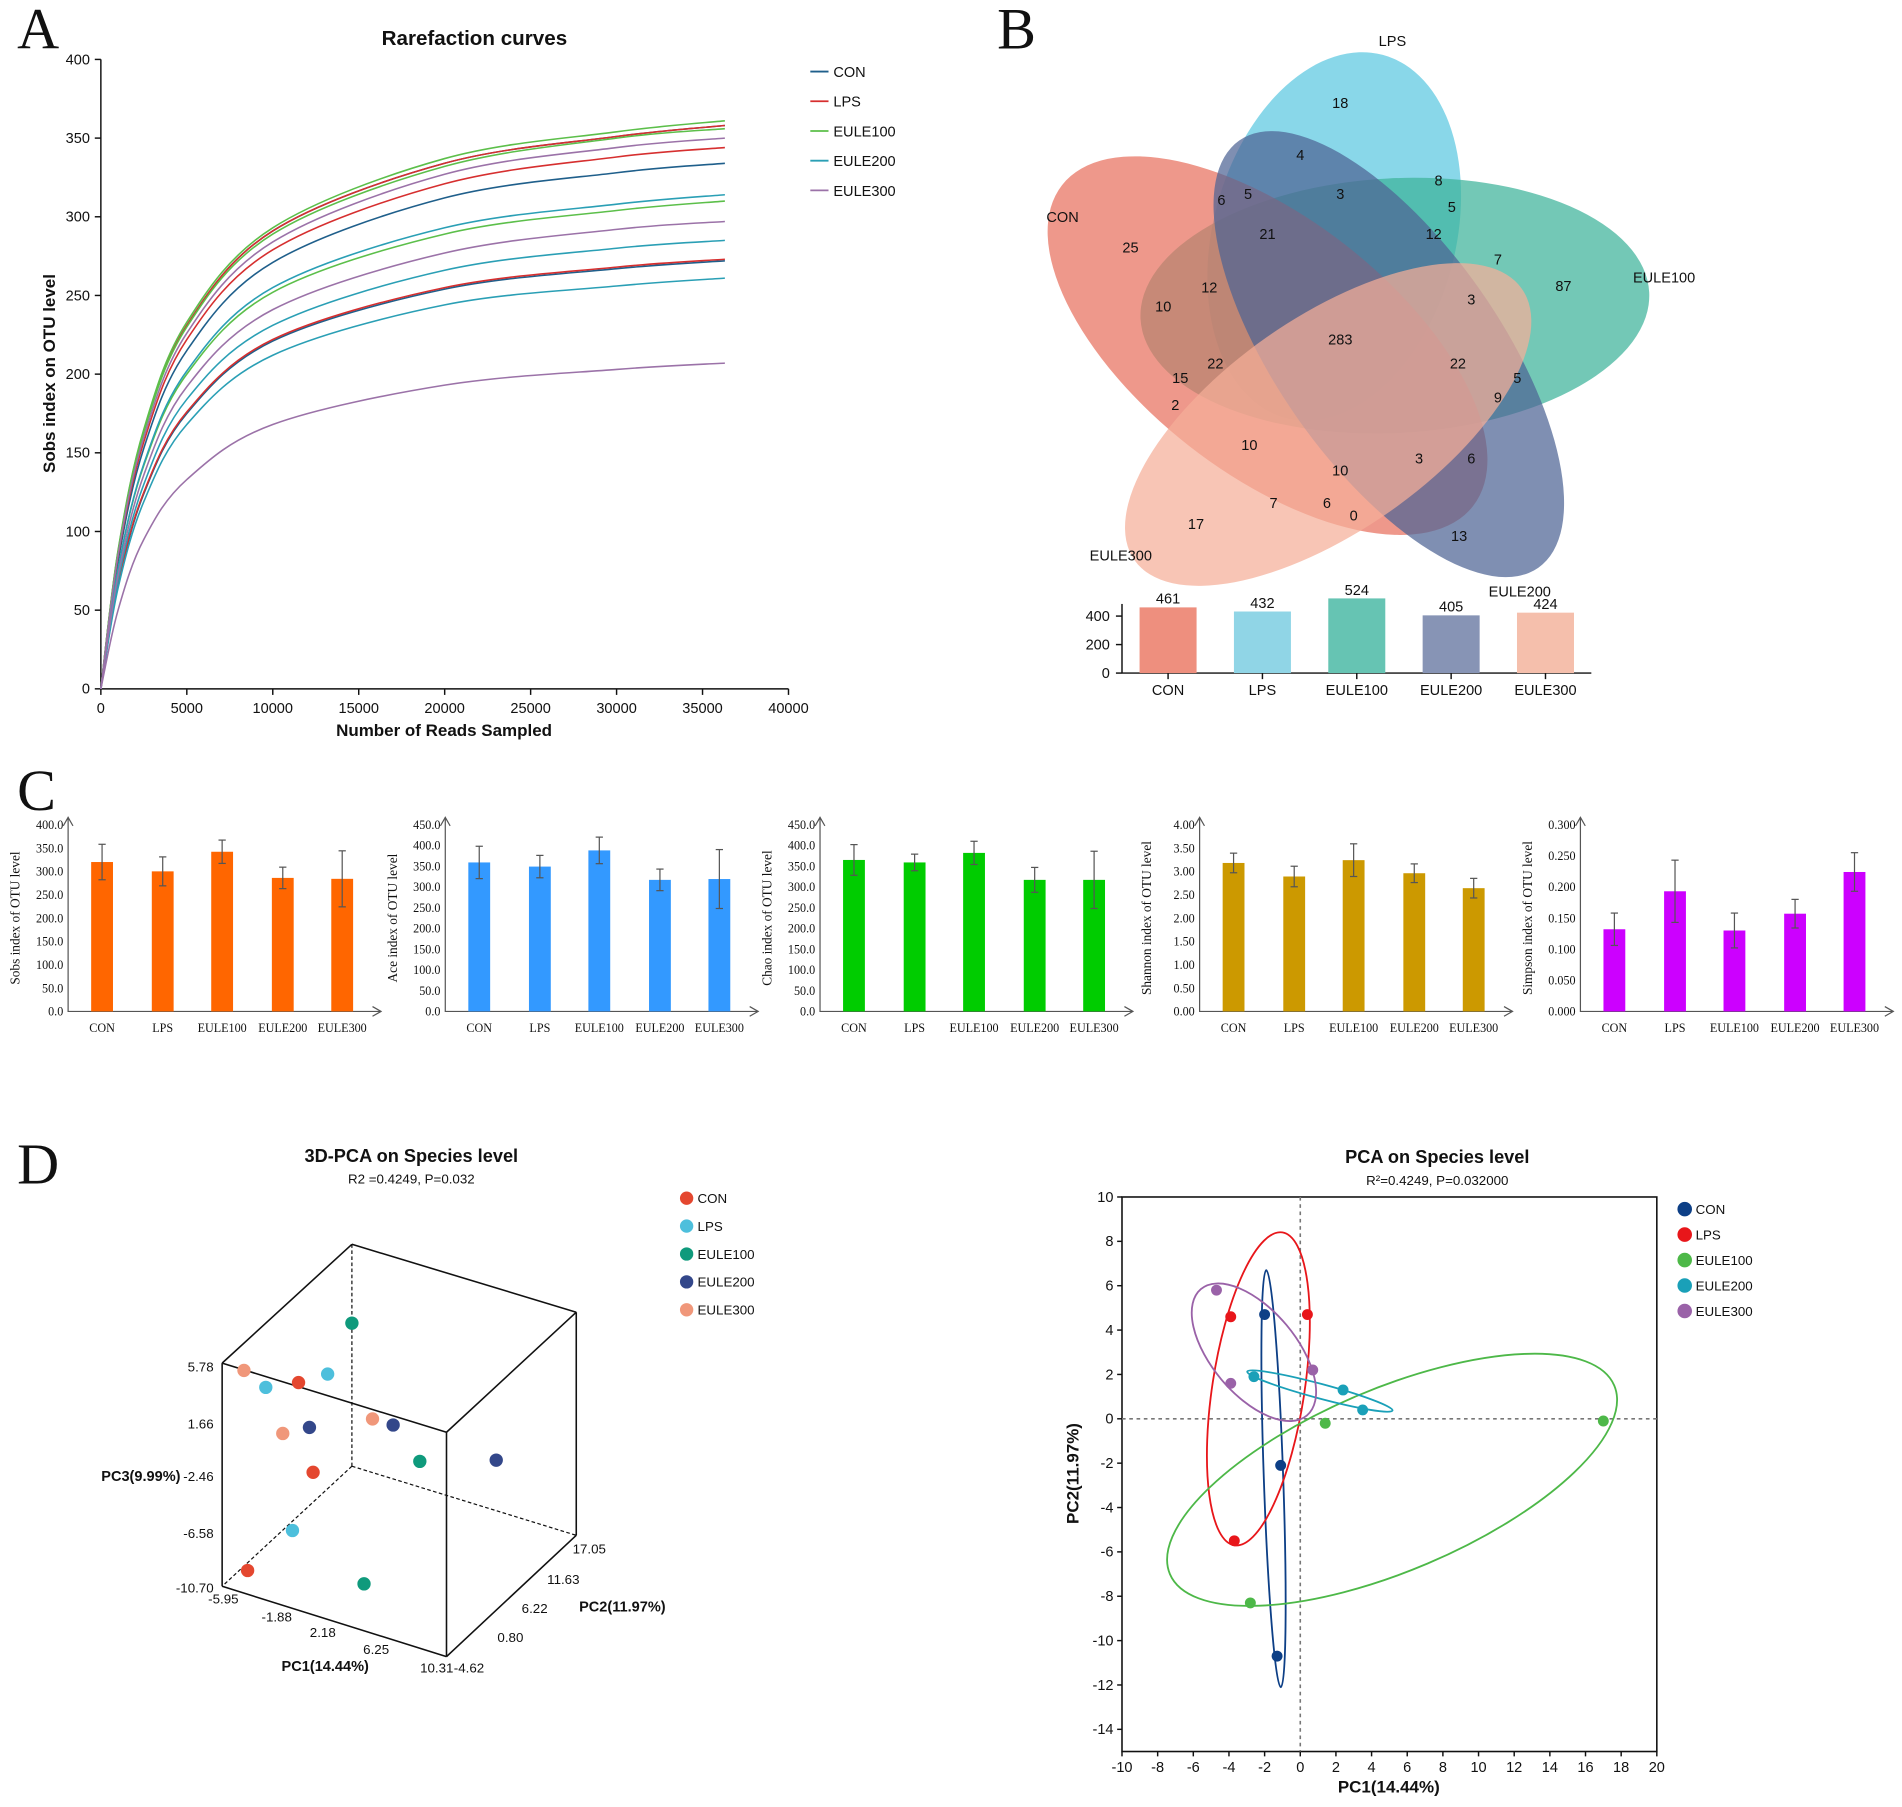 This screenshot has width=1902, height=1807. What do you see at coordinates (1107, 1597) in the screenshot?
I see `y-tick-label: -8` at bounding box center [1107, 1597].